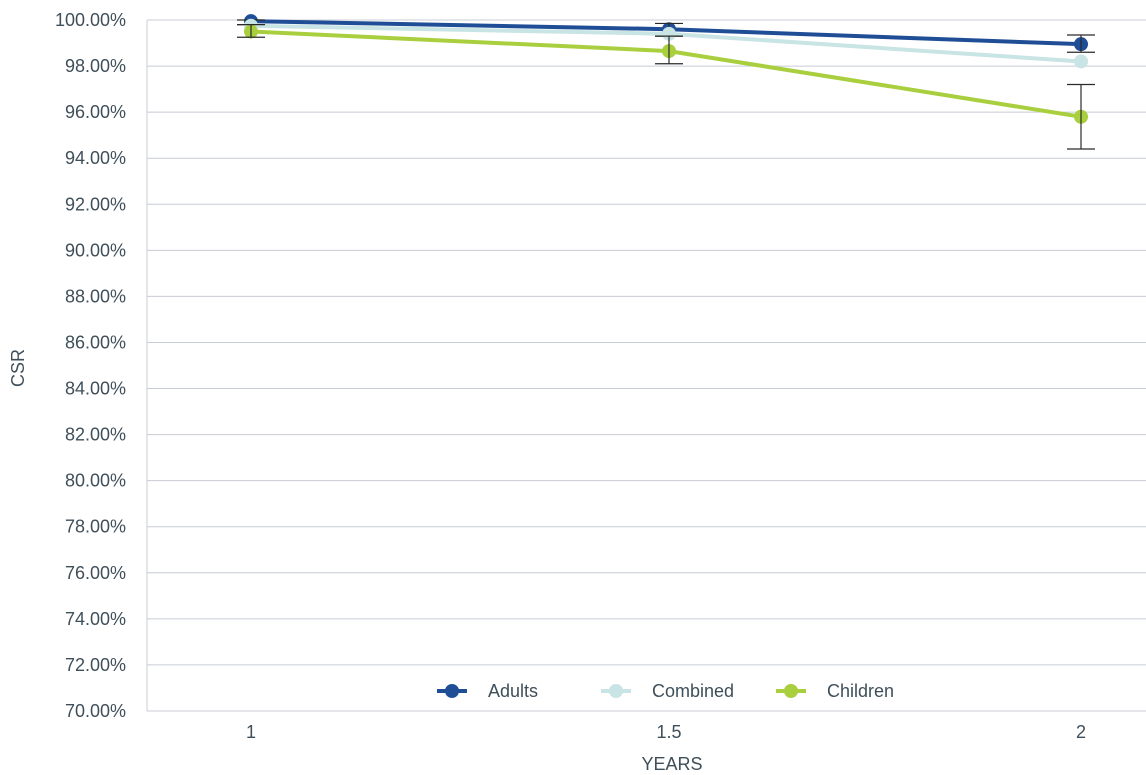 The height and width of the screenshot is (775, 1146). Describe the element at coordinates (95, 481) in the screenshot. I see `y-tick-label: 80.00%` at that location.